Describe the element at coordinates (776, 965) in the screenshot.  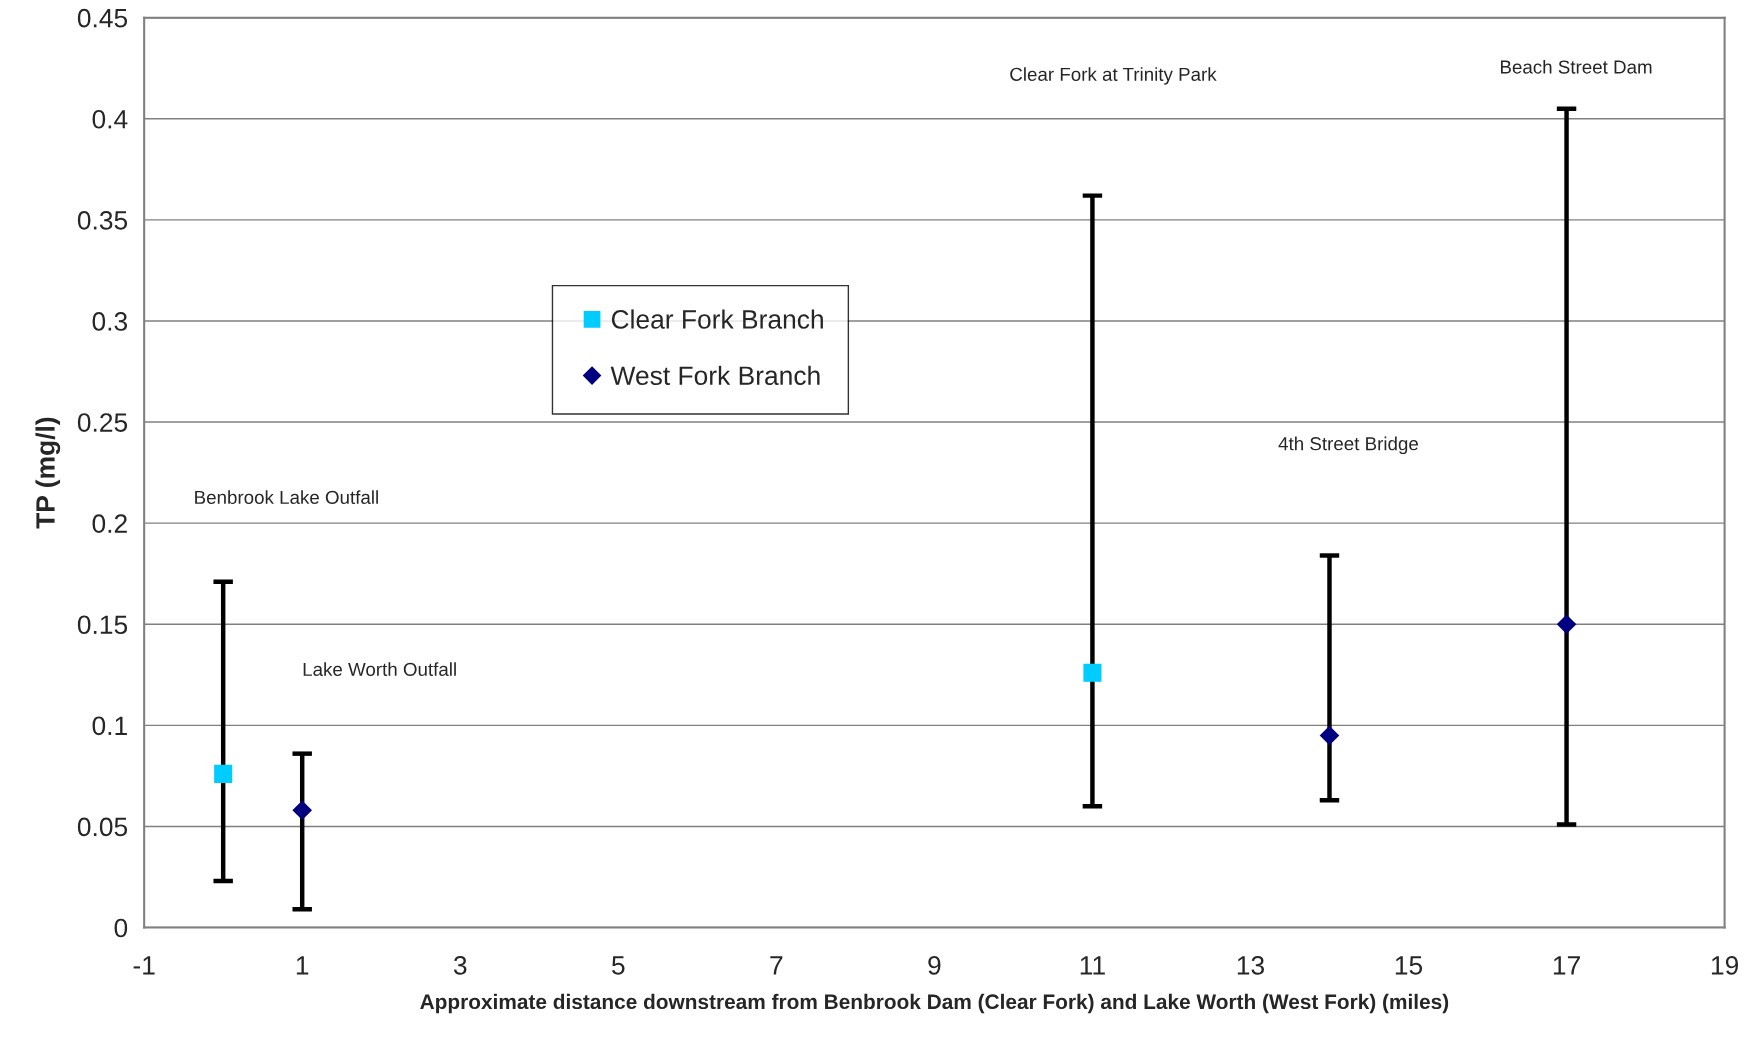
I see `x-tick-label: 7` at that location.